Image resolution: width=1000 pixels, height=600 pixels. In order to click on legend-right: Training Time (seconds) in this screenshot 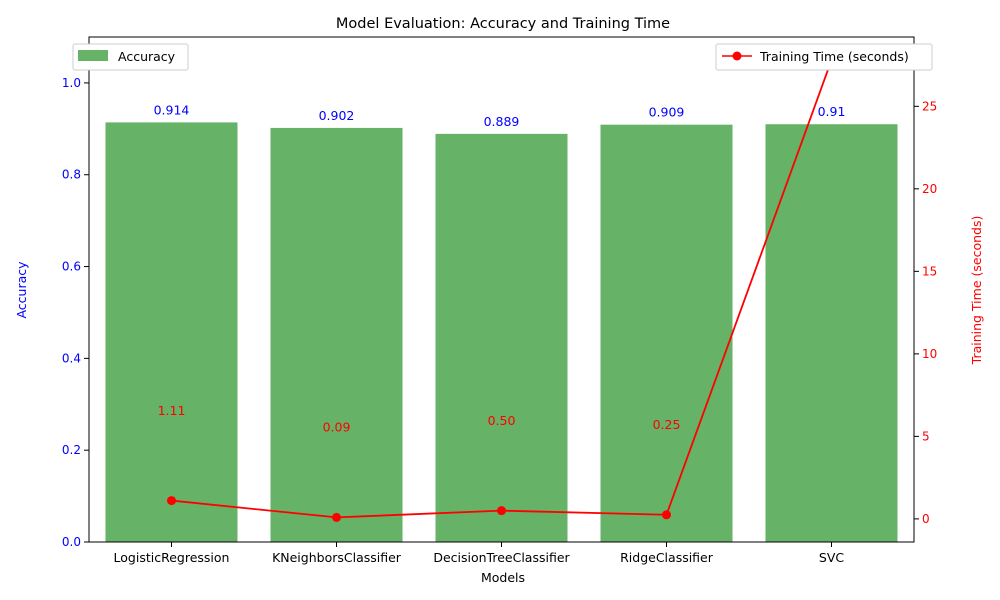, I will do `click(824, 57)`.